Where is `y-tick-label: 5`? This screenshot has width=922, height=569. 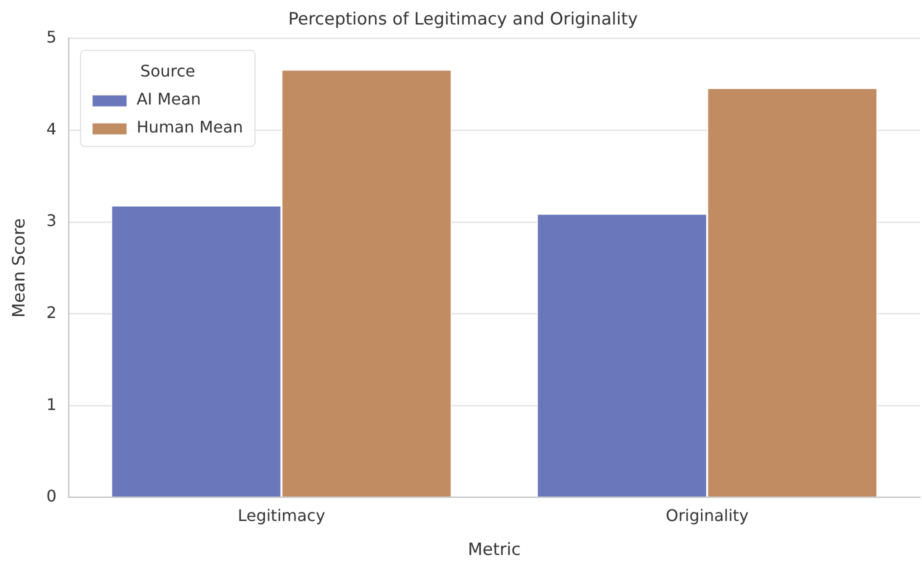
y-tick-label: 5 is located at coordinates (51, 37).